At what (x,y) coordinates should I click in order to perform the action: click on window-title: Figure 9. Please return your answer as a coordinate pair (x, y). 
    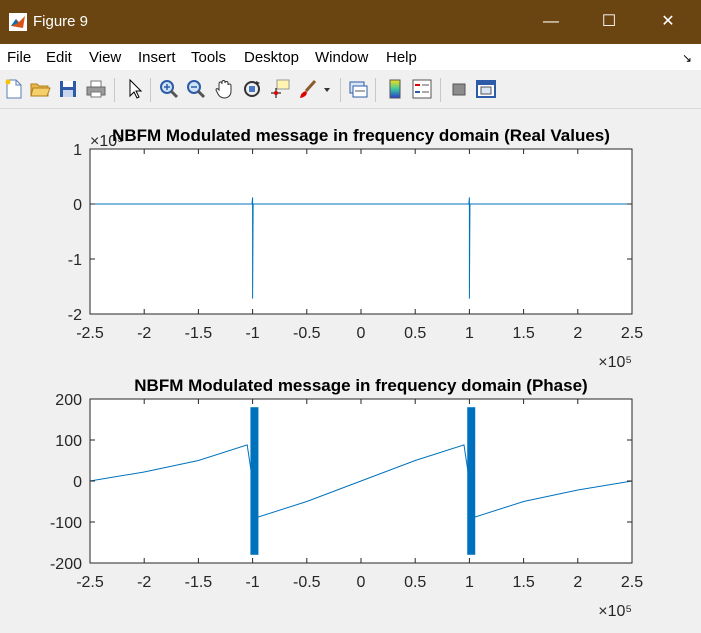
    Looking at the image, I should click on (61, 21).